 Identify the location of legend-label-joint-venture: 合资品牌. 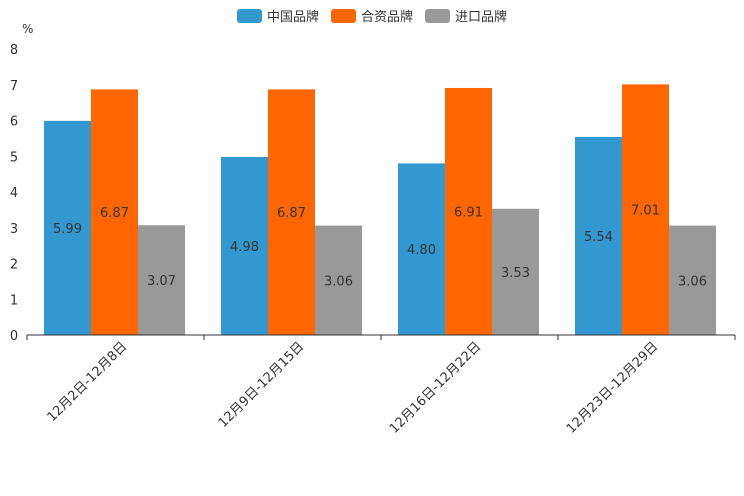
(386, 17).